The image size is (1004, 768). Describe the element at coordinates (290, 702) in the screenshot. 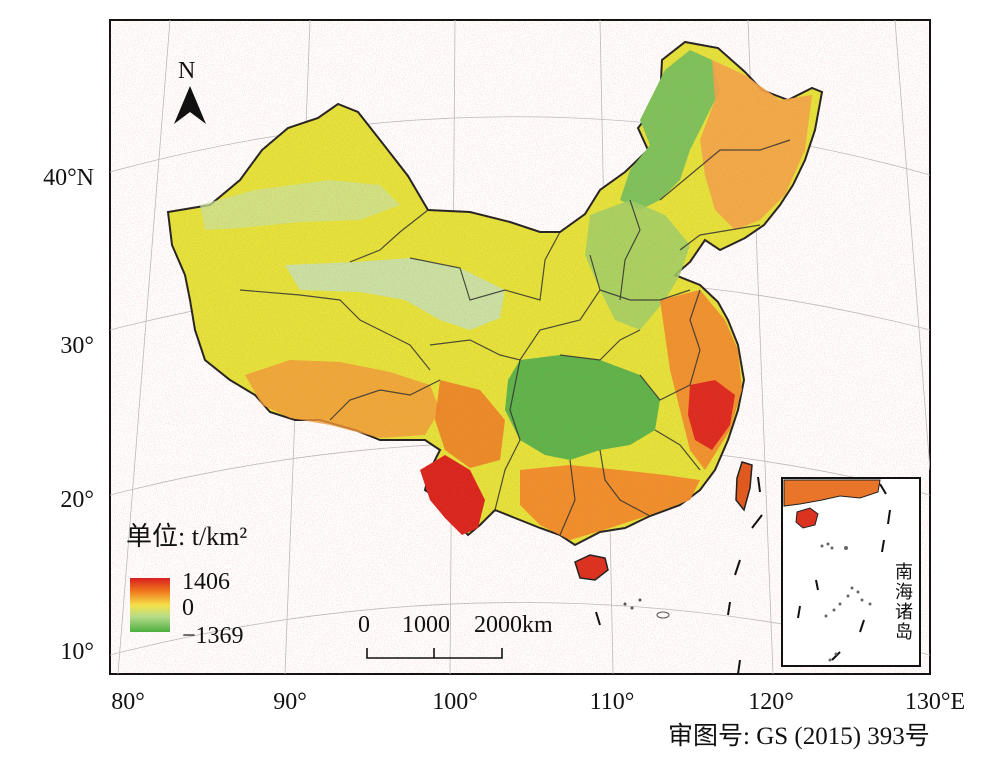

I see `longitude-label-90: 90°` at that location.